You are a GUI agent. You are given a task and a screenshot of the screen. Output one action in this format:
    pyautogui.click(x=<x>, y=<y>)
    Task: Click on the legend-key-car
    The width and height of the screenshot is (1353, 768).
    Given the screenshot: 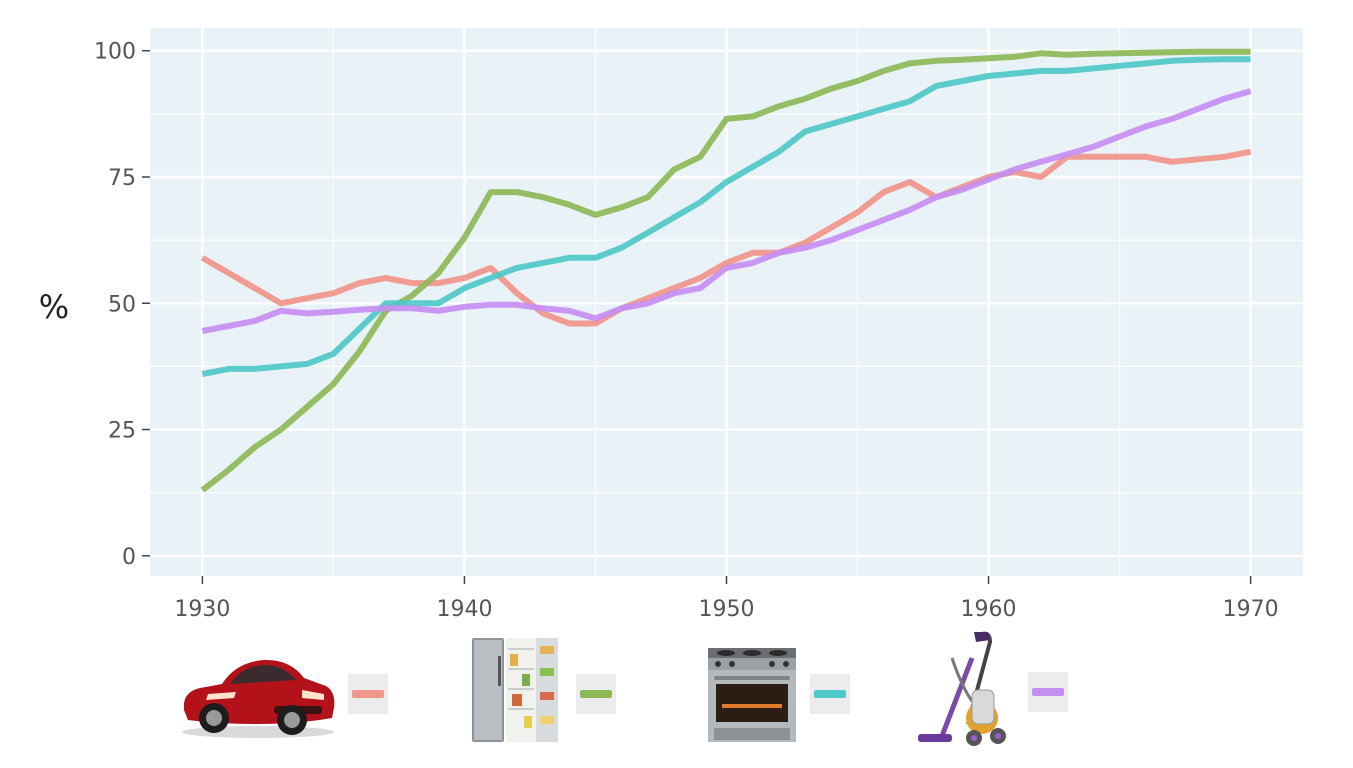 What is the action you would take?
    pyautogui.click(x=368, y=694)
    